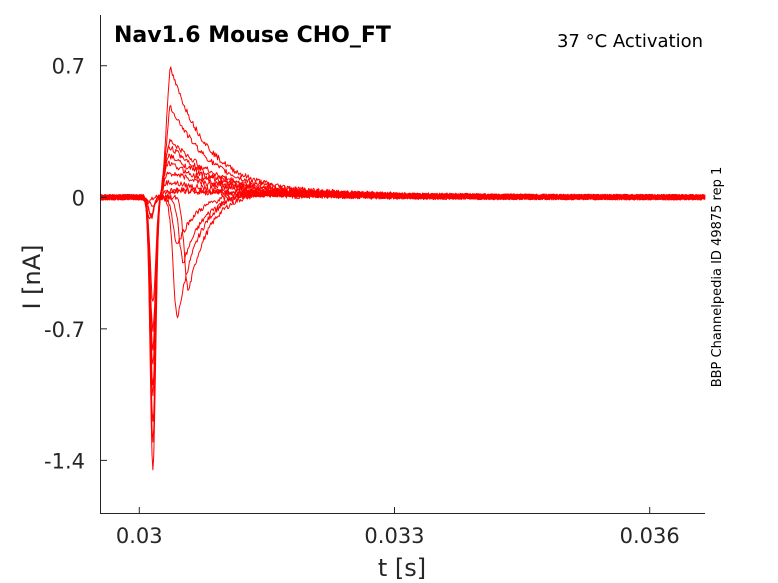 This screenshot has width=778, height=583. Describe the element at coordinates (75, 264) in the screenshot. I see `y-ticks: 0.7 0 -0.7 -1.4` at that location.